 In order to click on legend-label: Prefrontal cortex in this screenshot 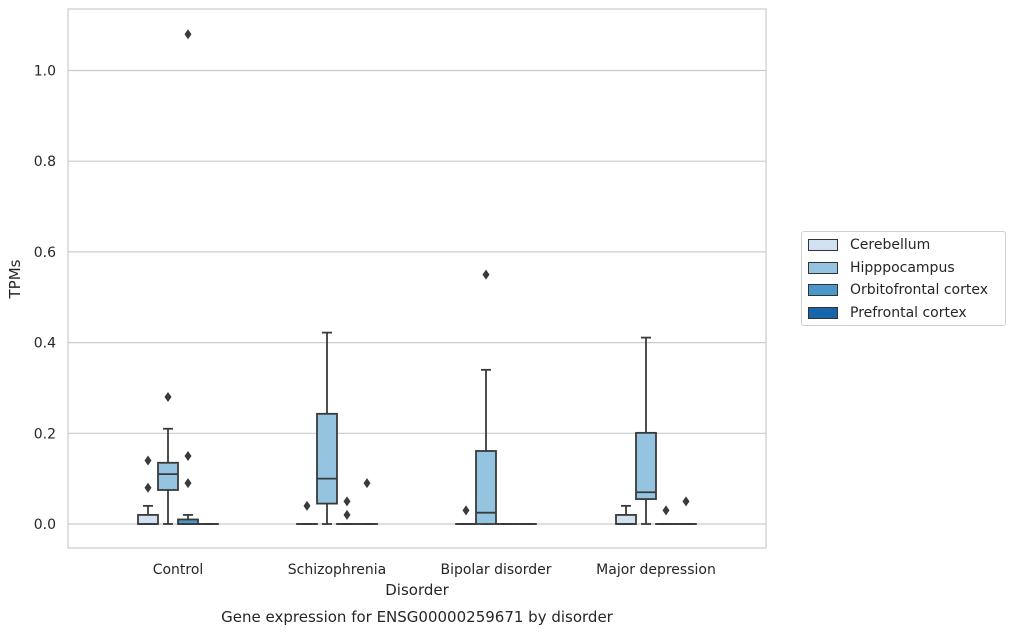, I will do `click(908, 313)`.